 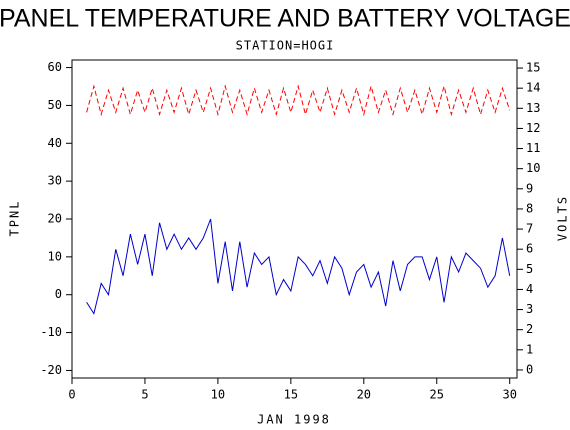 What do you see at coordinates (55, 67) in the screenshot?
I see `y-tick-label: 60` at bounding box center [55, 67].